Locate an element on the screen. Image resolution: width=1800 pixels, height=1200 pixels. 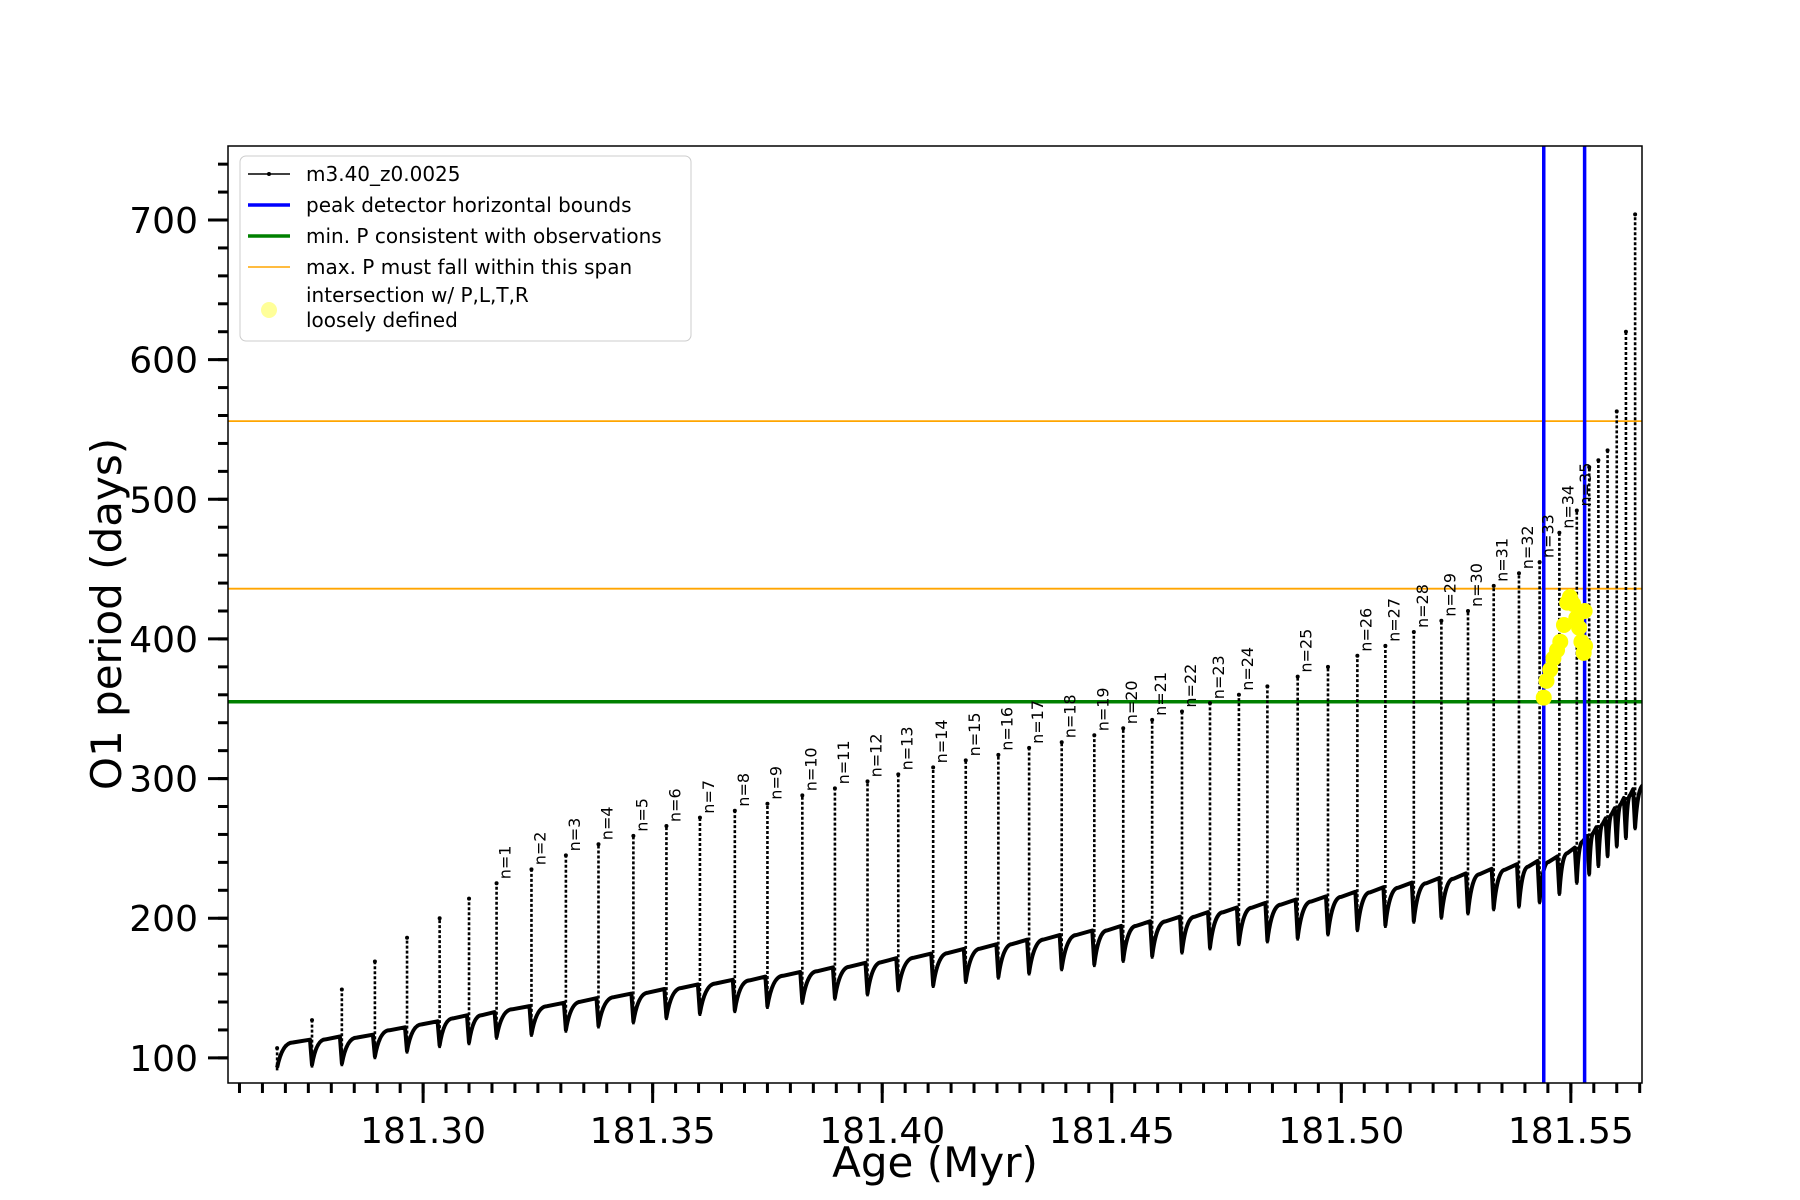
mode-label-17: n=11 is located at coordinates (843, 762).